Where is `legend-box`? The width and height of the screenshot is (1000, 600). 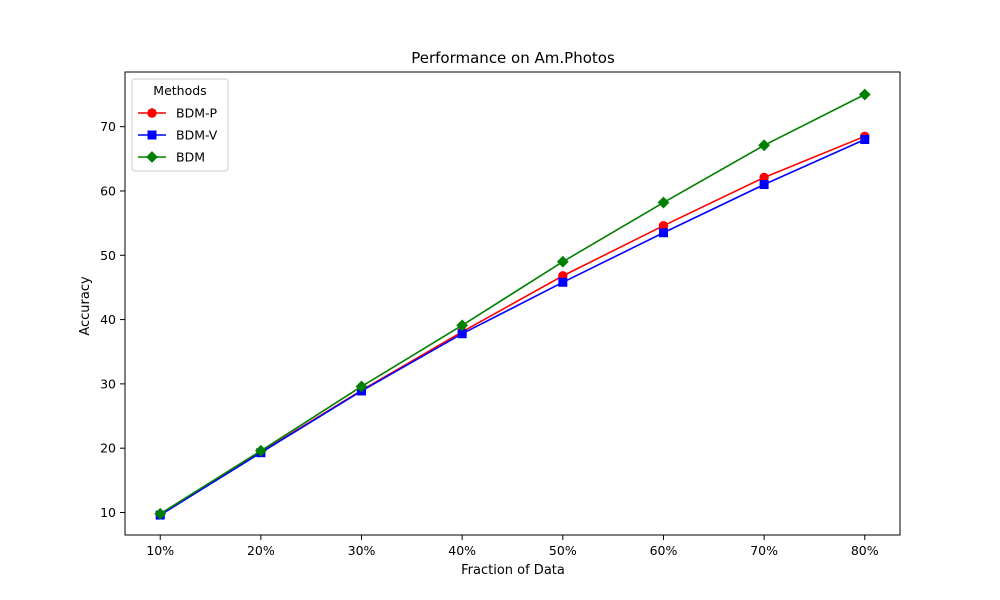
legend-box is located at coordinates (180, 125).